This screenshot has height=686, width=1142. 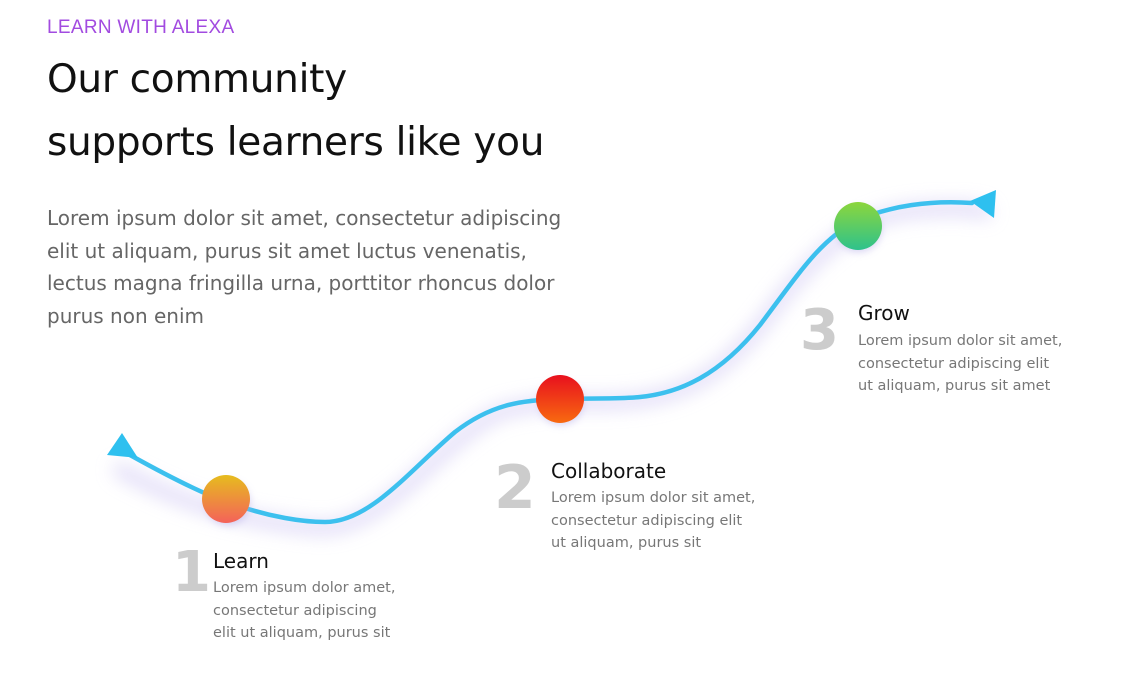 What do you see at coordinates (295, 610) in the screenshot?
I see `step-desc-line: consectetur adipiscing` at bounding box center [295, 610].